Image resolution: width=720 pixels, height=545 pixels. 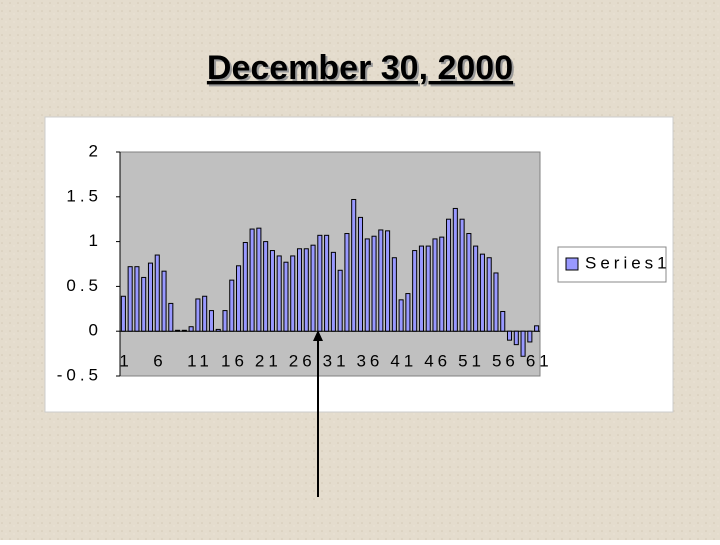 What do you see at coordinates (95, 150) in the screenshot?
I see `y-tick-label: 2` at bounding box center [95, 150].